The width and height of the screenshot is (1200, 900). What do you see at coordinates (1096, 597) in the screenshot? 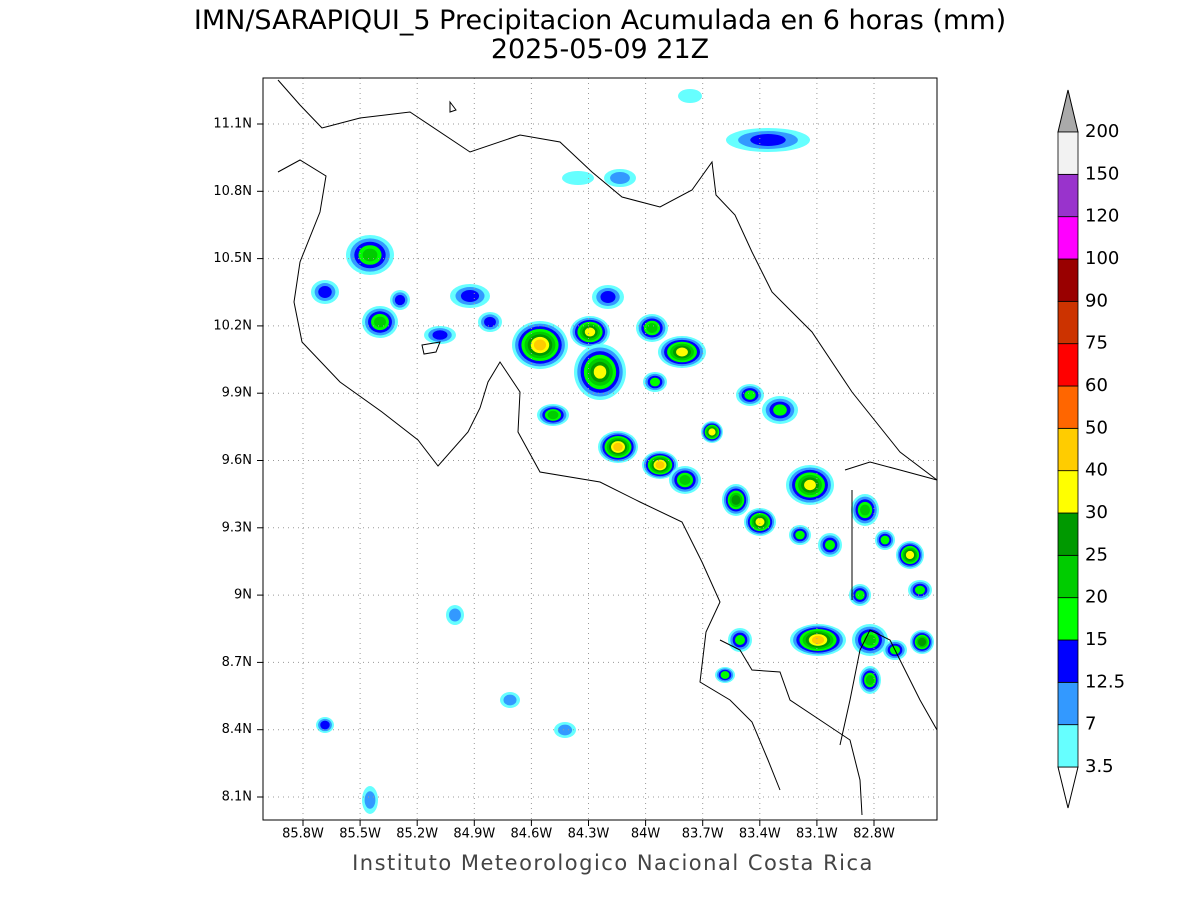
I see `colorbar-label: 20` at bounding box center [1096, 597].